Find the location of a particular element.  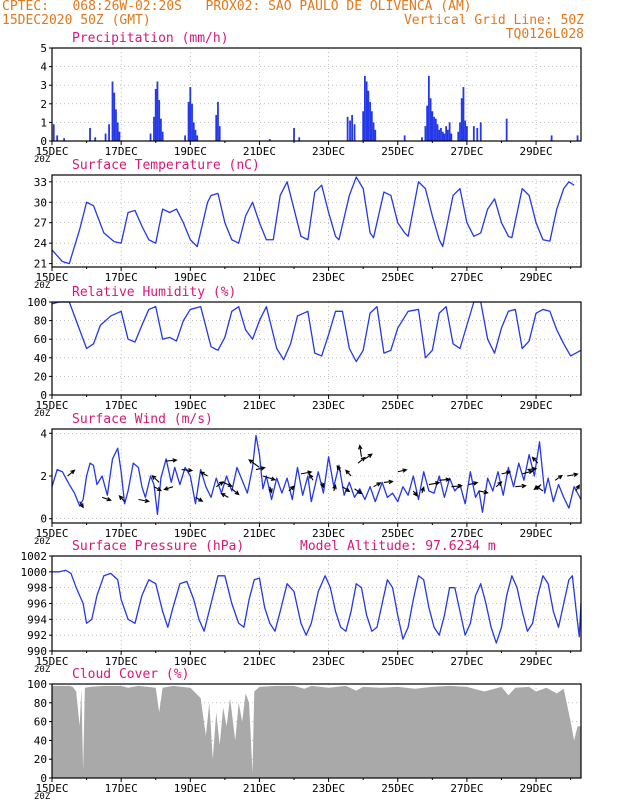

series-line is located at coordinates (313, 220).